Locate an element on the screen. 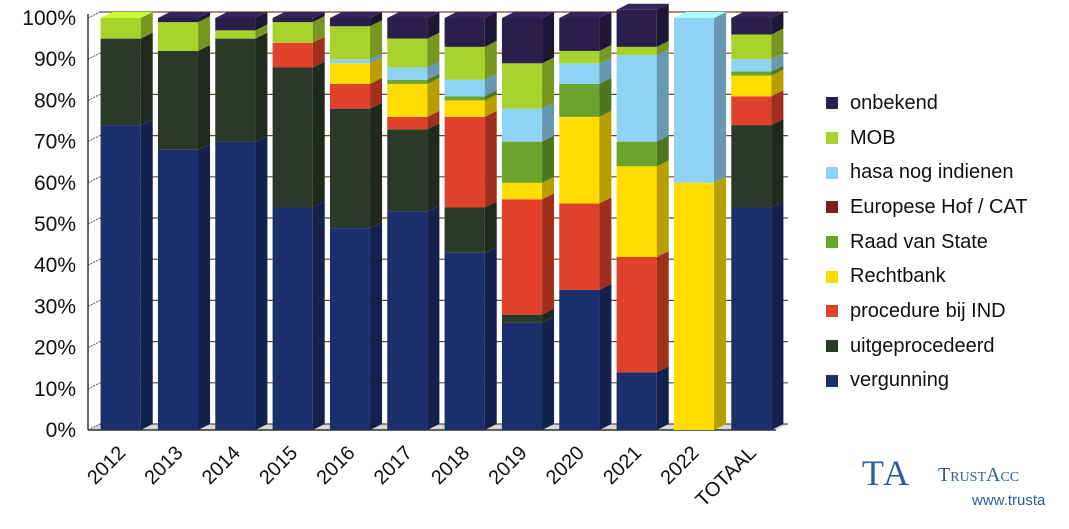 This screenshot has height=529, width=1069. y-axis-tick-labels: 0% 10% 20% 30% 40% 50% 60% 70% 80% 90% 100% is located at coordinates (49, 224).